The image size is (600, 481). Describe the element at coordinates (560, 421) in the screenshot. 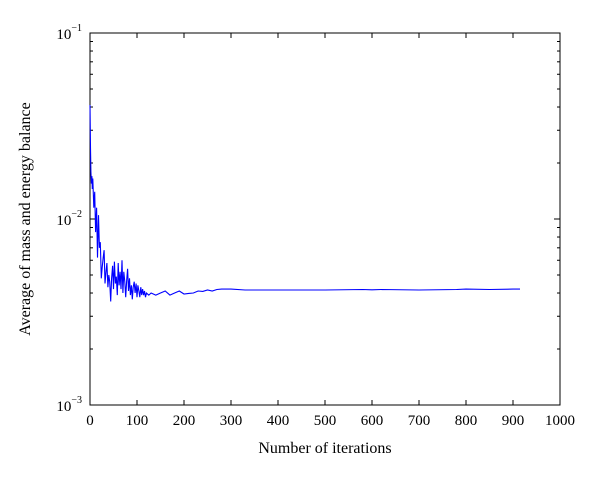

I see `x-tick-label: 1000` at that location.